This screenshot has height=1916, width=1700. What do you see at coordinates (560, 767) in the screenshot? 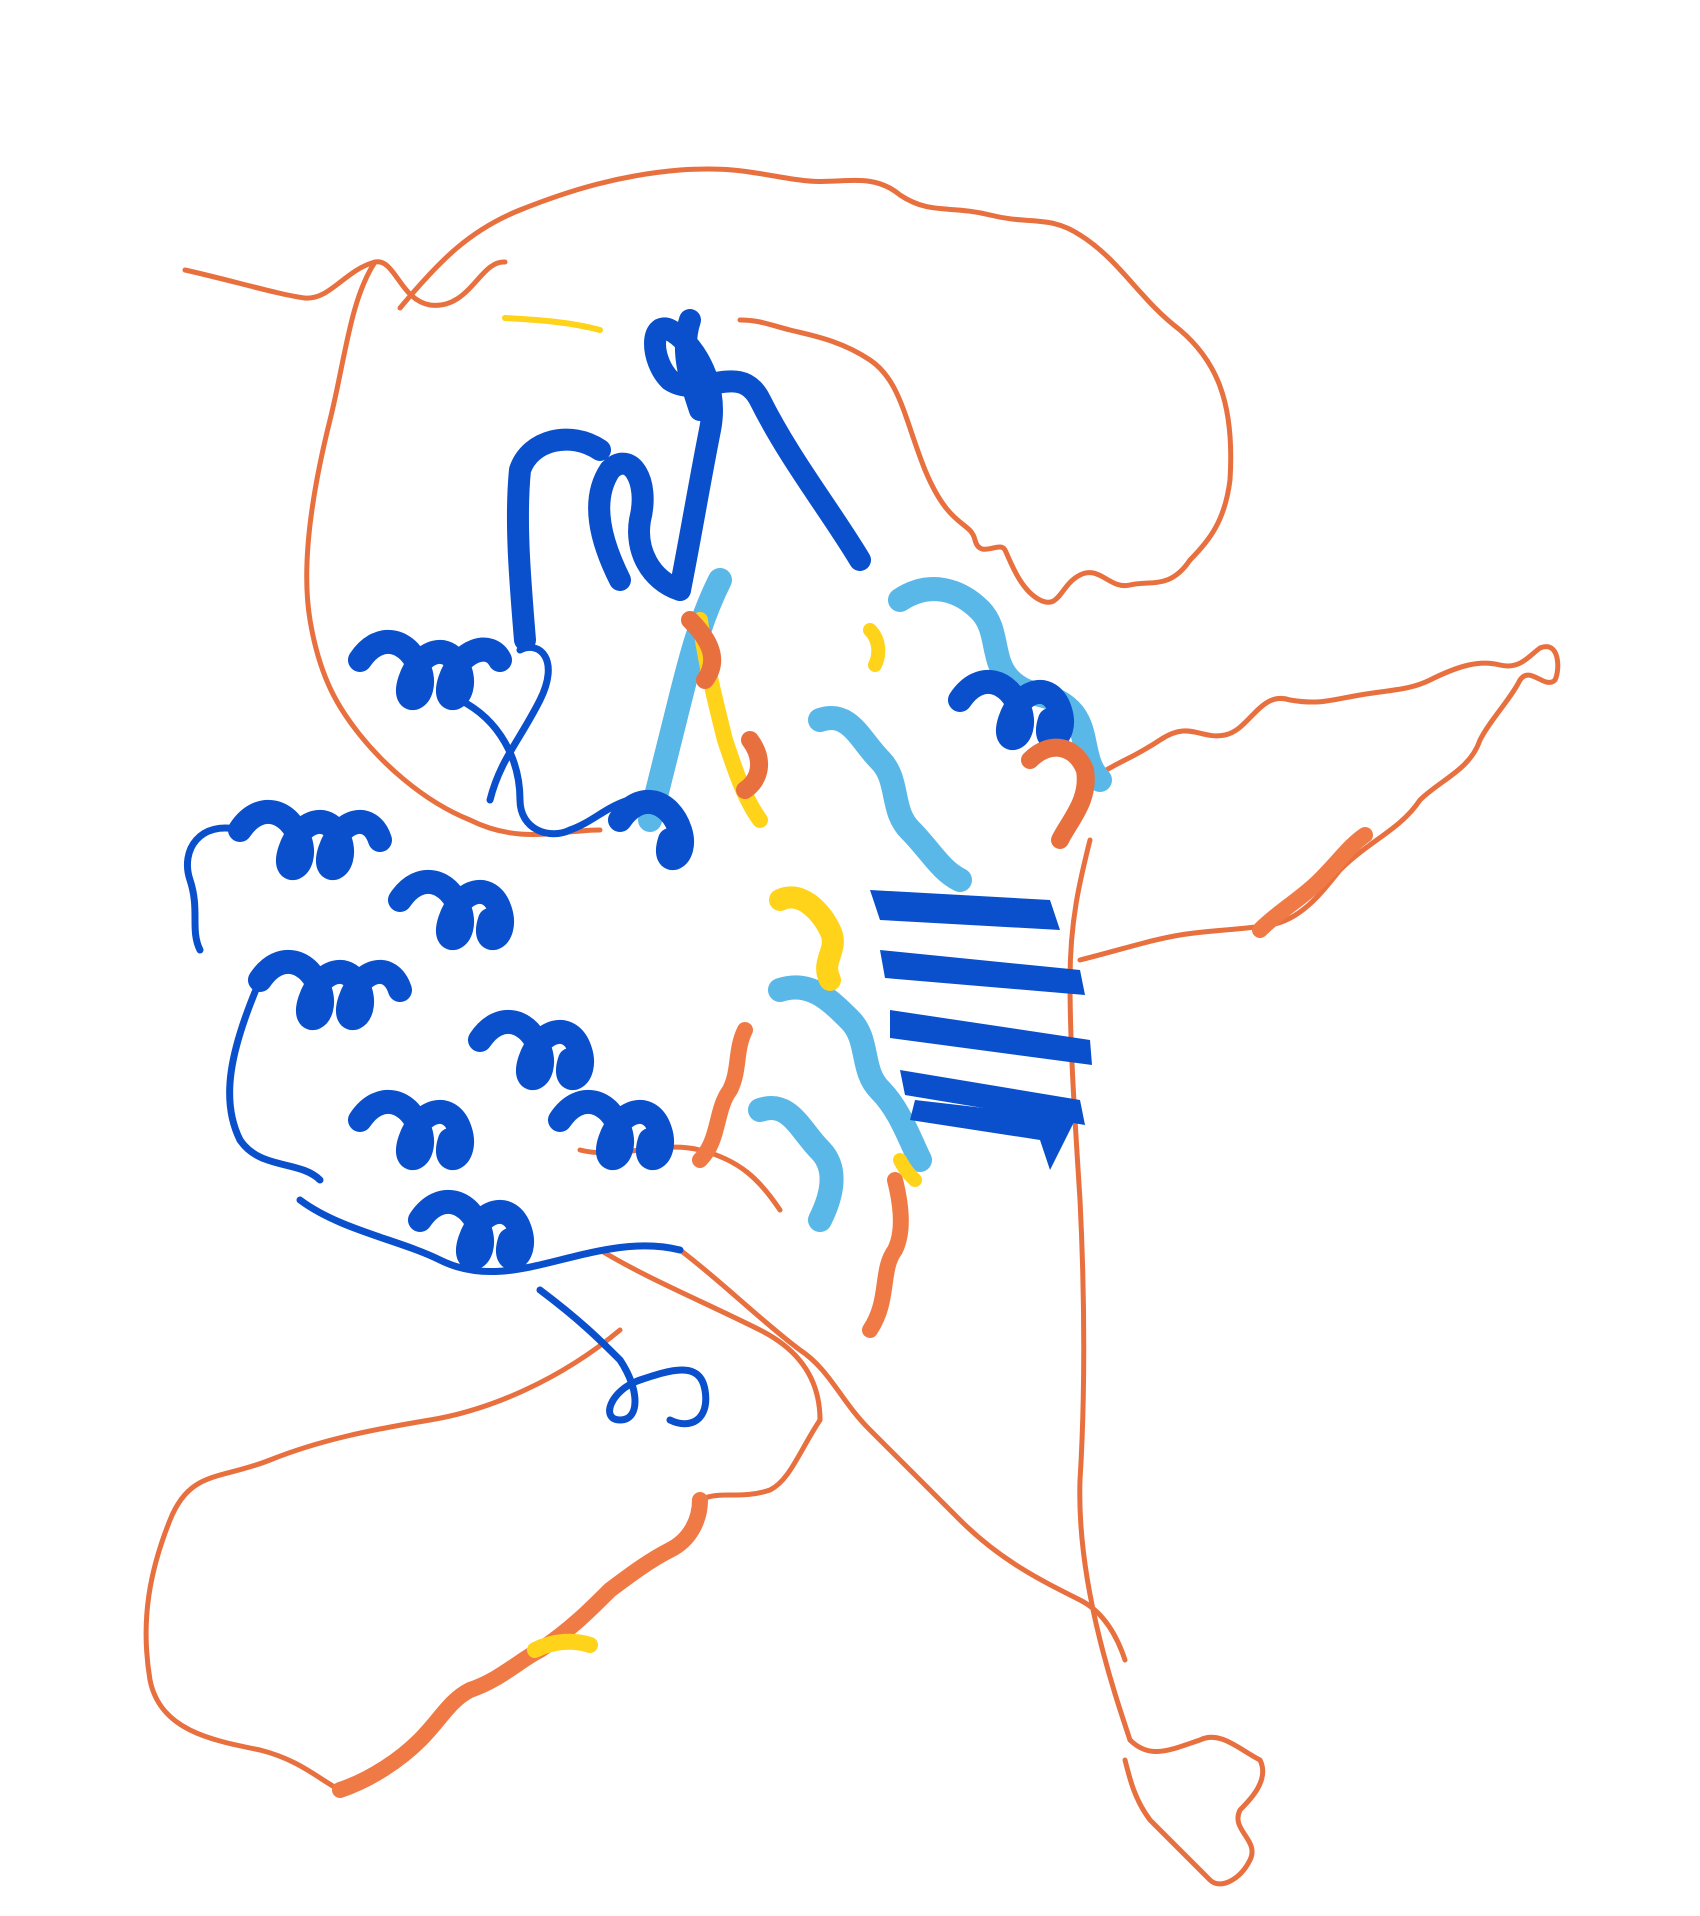
I see `coil-center-arc` at bounding box center [560, 767].